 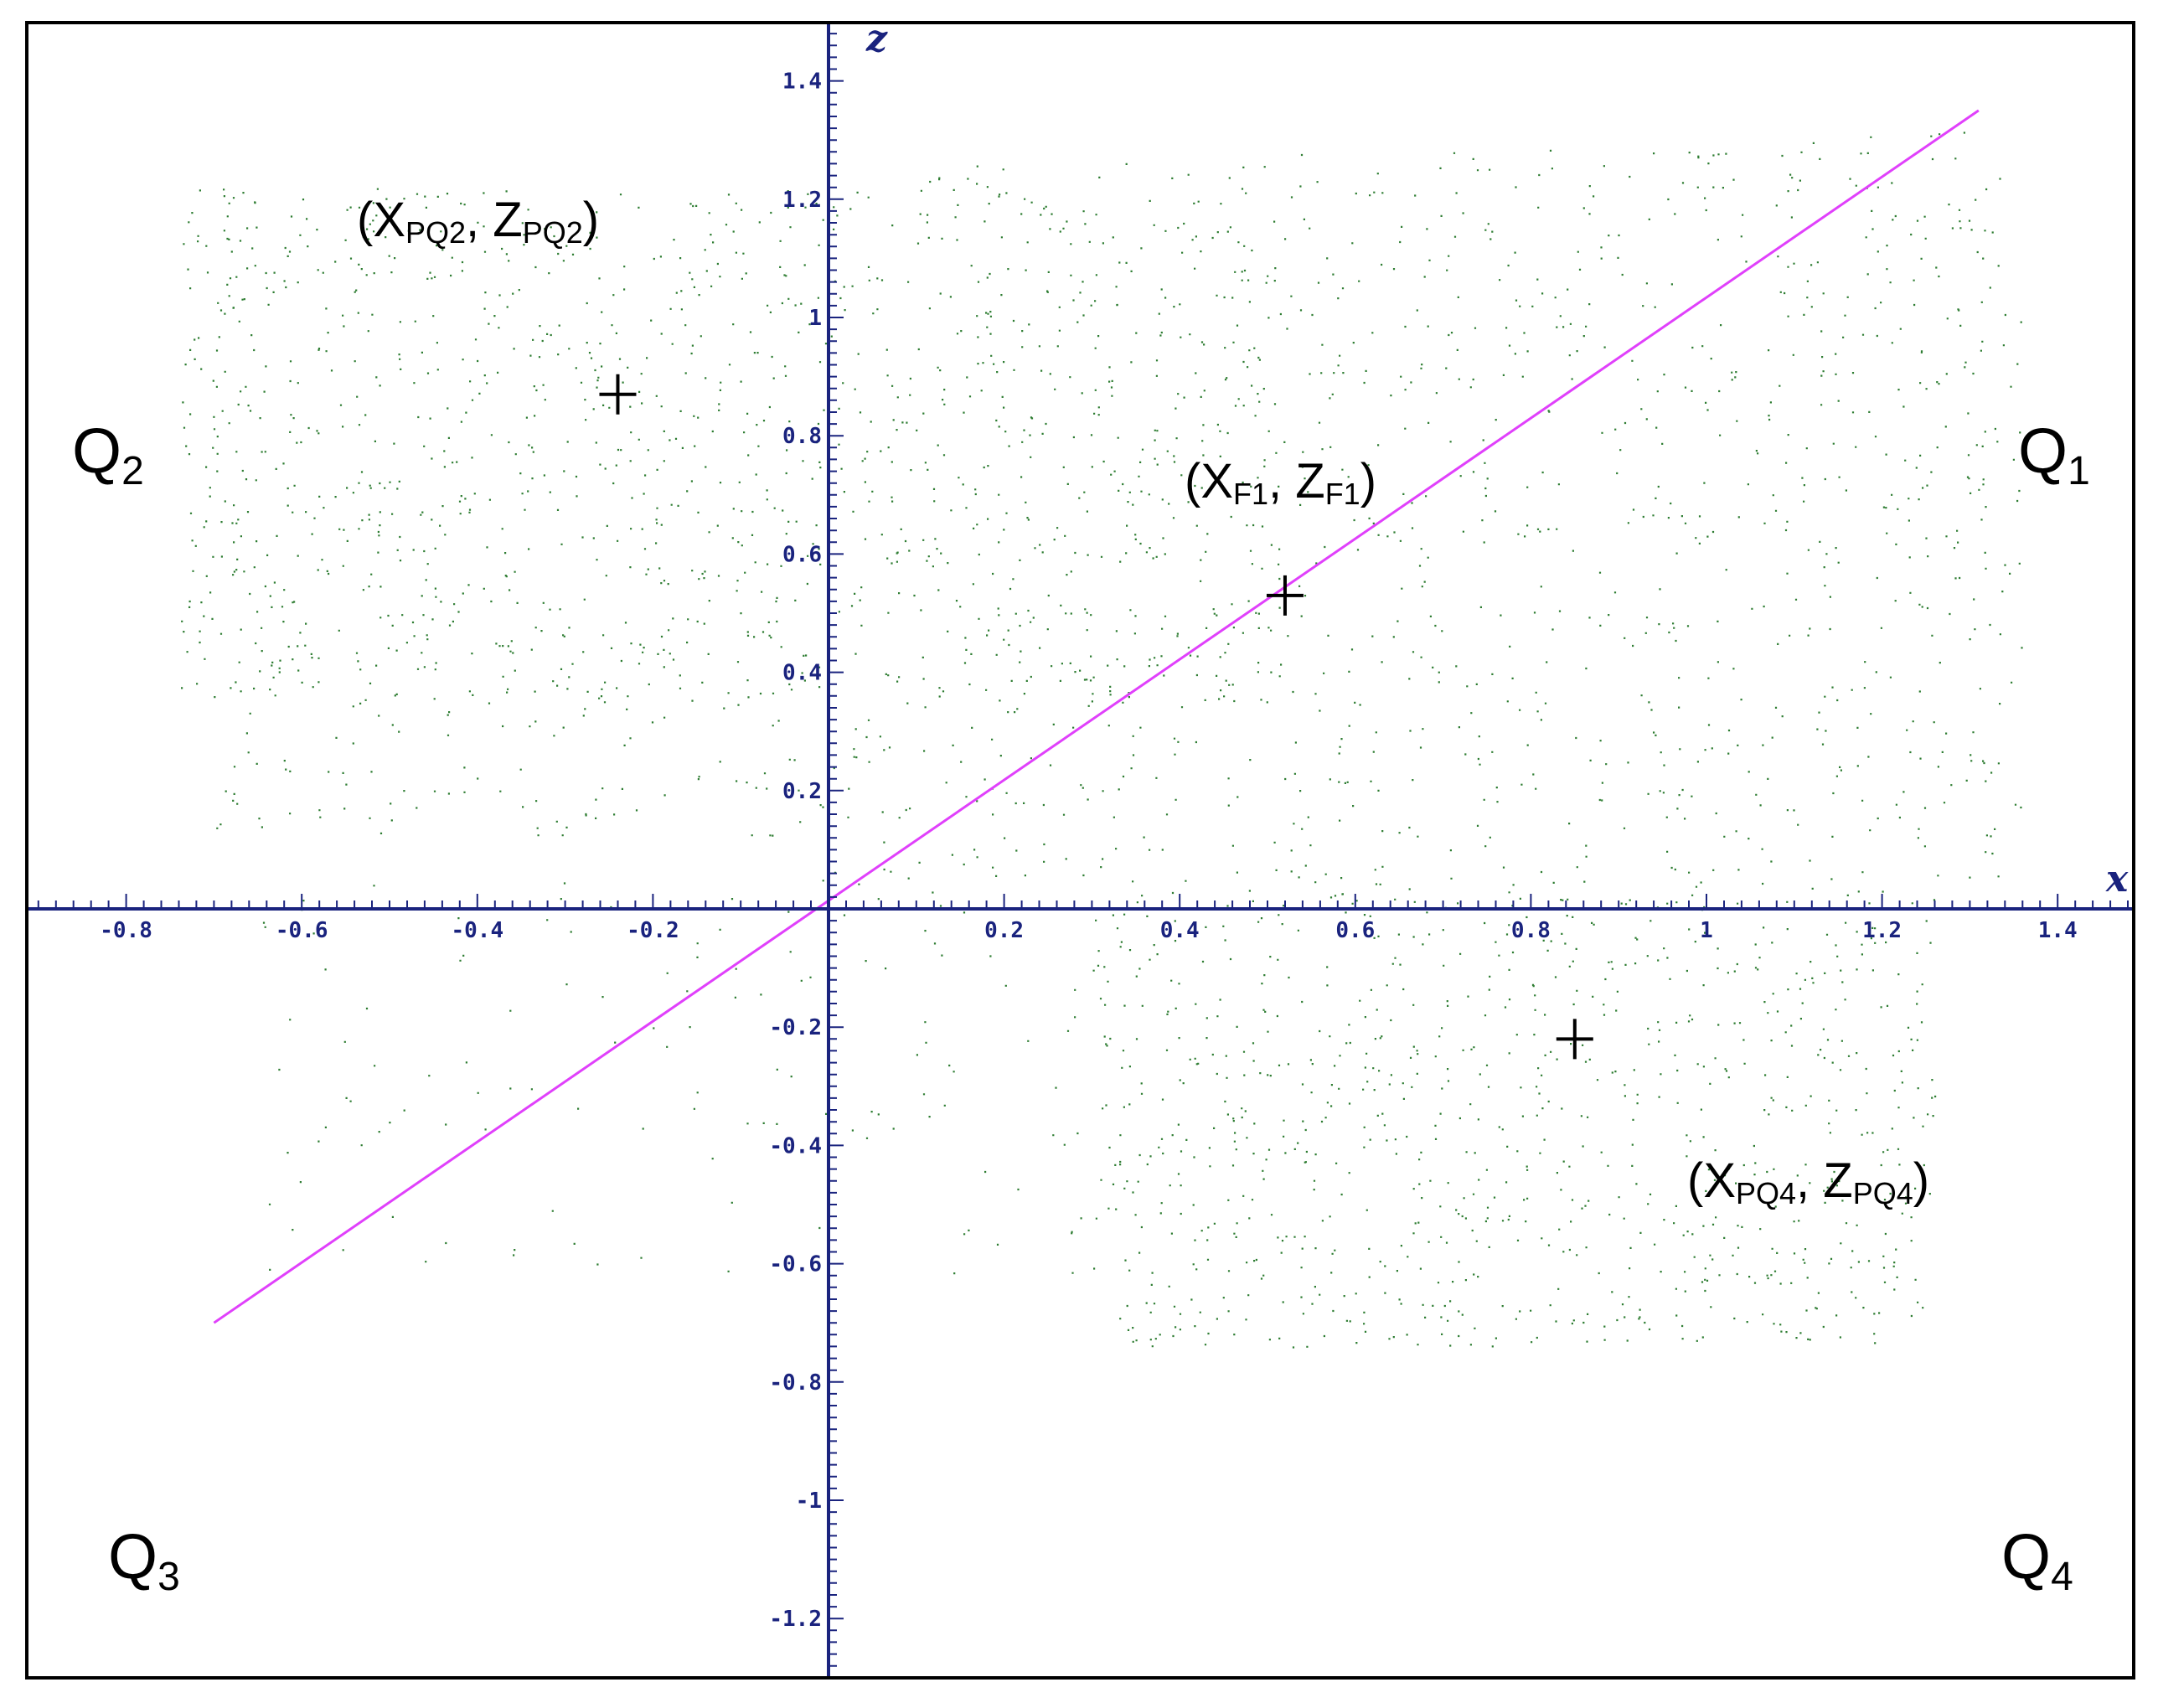 What do you see at coordinates (478, 222) in the screenshot?
I see `annotation-pq2: (XPQ2, ZPQ2)` at bounding box center [478, 222].